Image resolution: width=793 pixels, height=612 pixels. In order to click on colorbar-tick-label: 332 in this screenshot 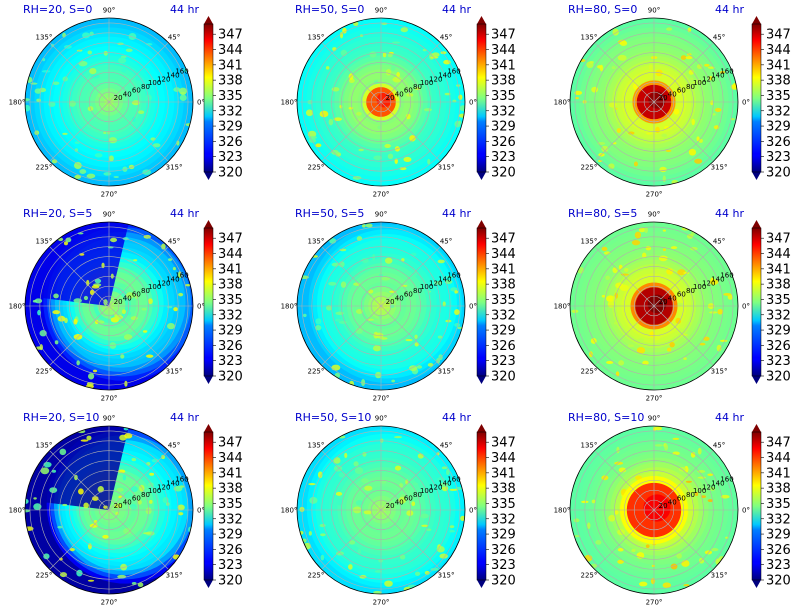, I will do `click(778, 519)`.